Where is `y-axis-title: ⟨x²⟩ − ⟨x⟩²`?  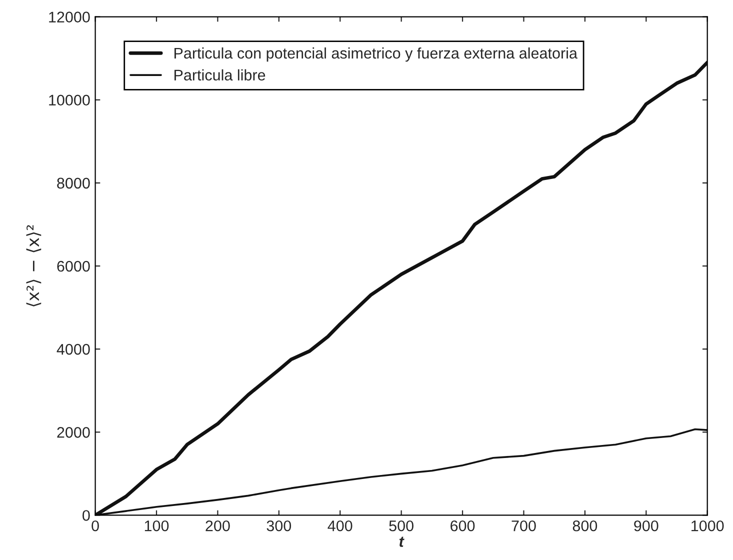 y-axis-title: ⟨x²⟩ − ⟨x⟩² is located at coordinates (34, 265).